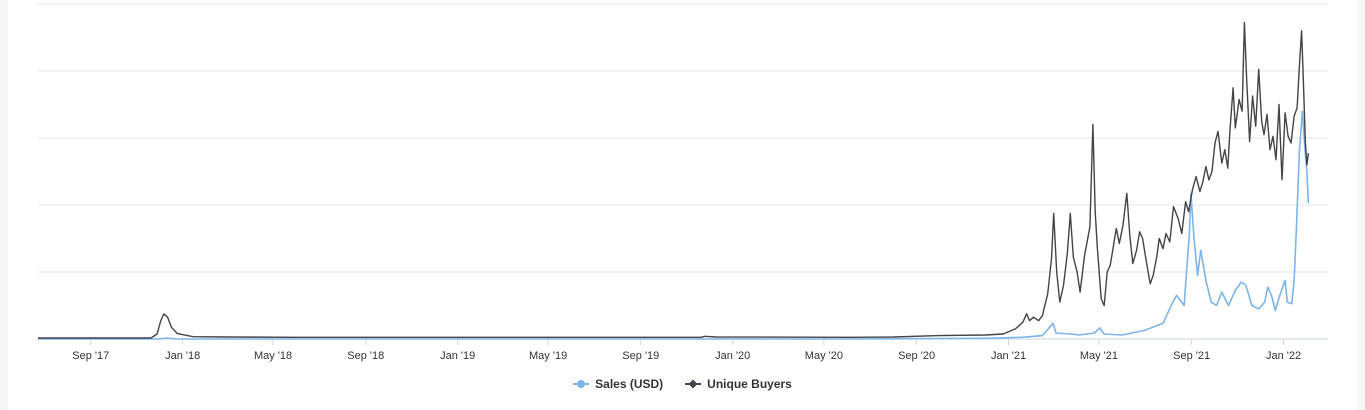 The width and height of the screenshot is (1365, 410). What do you see at coordinates (629, 384) in the screenshot?
I see `legend-label-sales: Sales (USD)` at bounding box center [629, 384].